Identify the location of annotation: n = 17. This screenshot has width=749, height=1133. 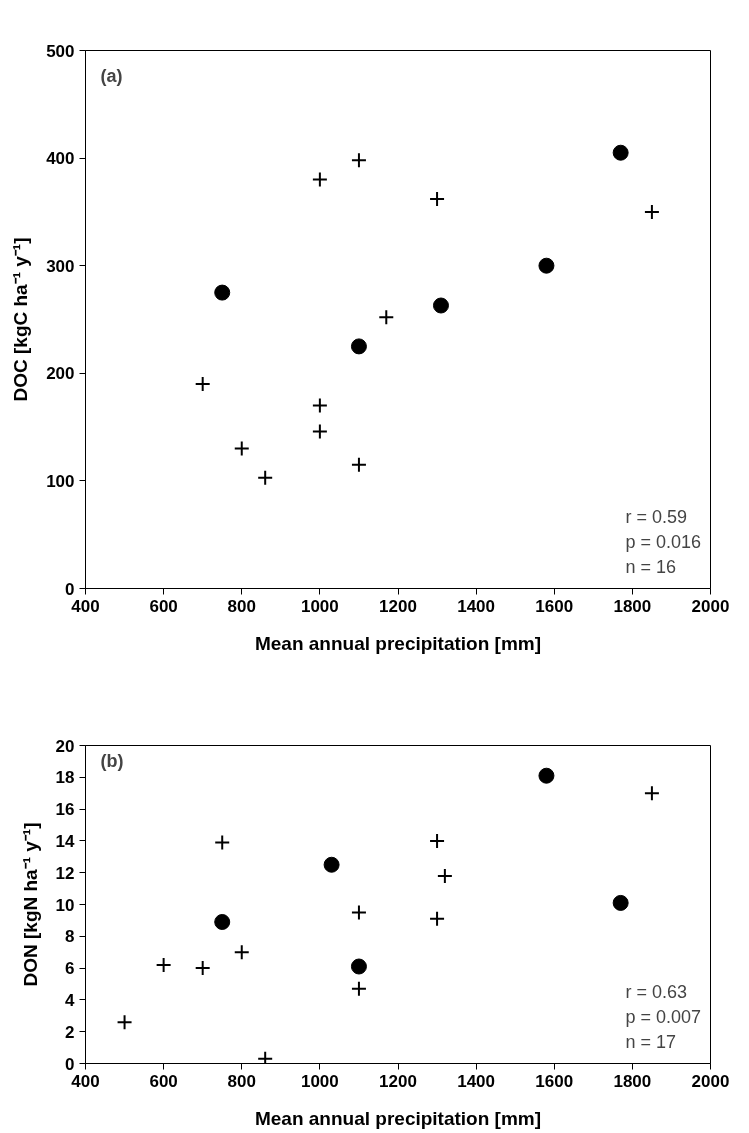
(651, 1041).